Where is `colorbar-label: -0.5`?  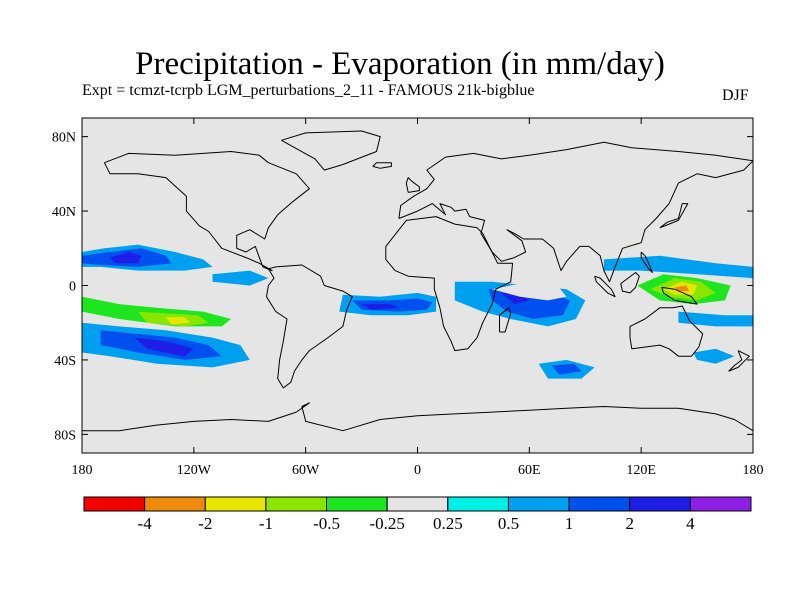 colorbar-label: -0.5 is located at coordinates (326, 523).